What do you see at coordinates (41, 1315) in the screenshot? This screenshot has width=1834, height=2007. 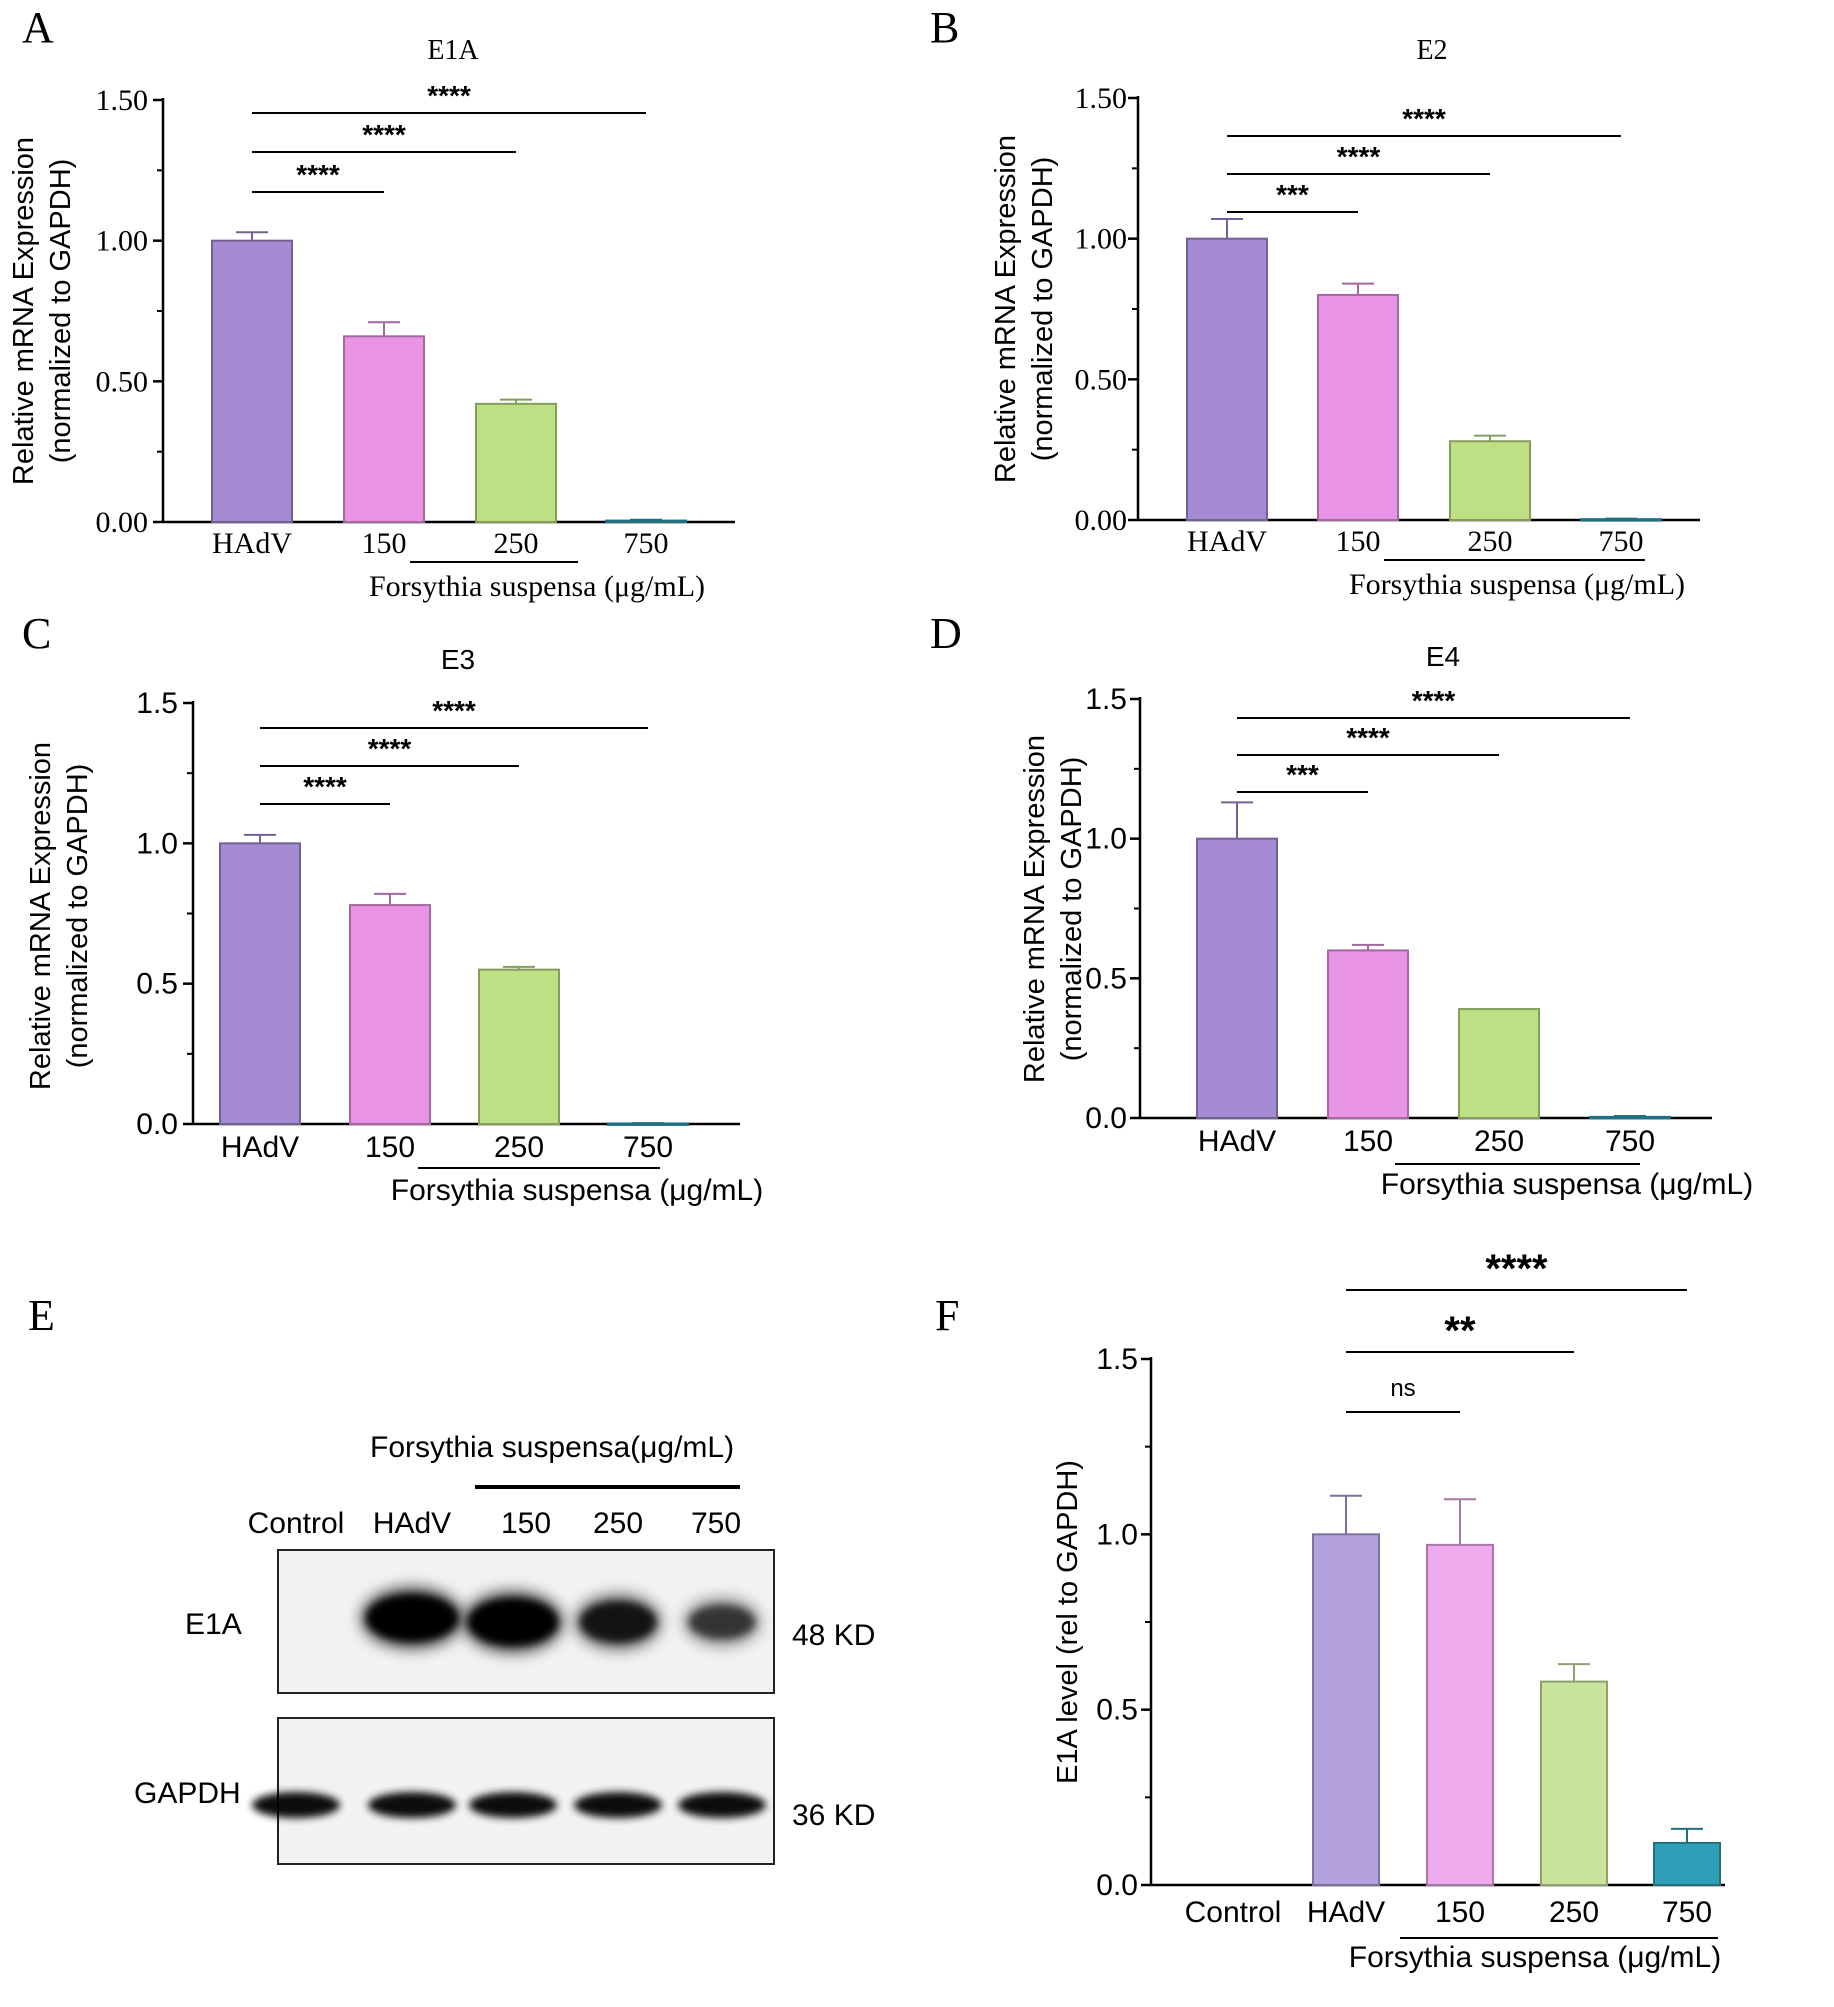 I see `panel-label-e: E` at bounding box center [41, 1315].